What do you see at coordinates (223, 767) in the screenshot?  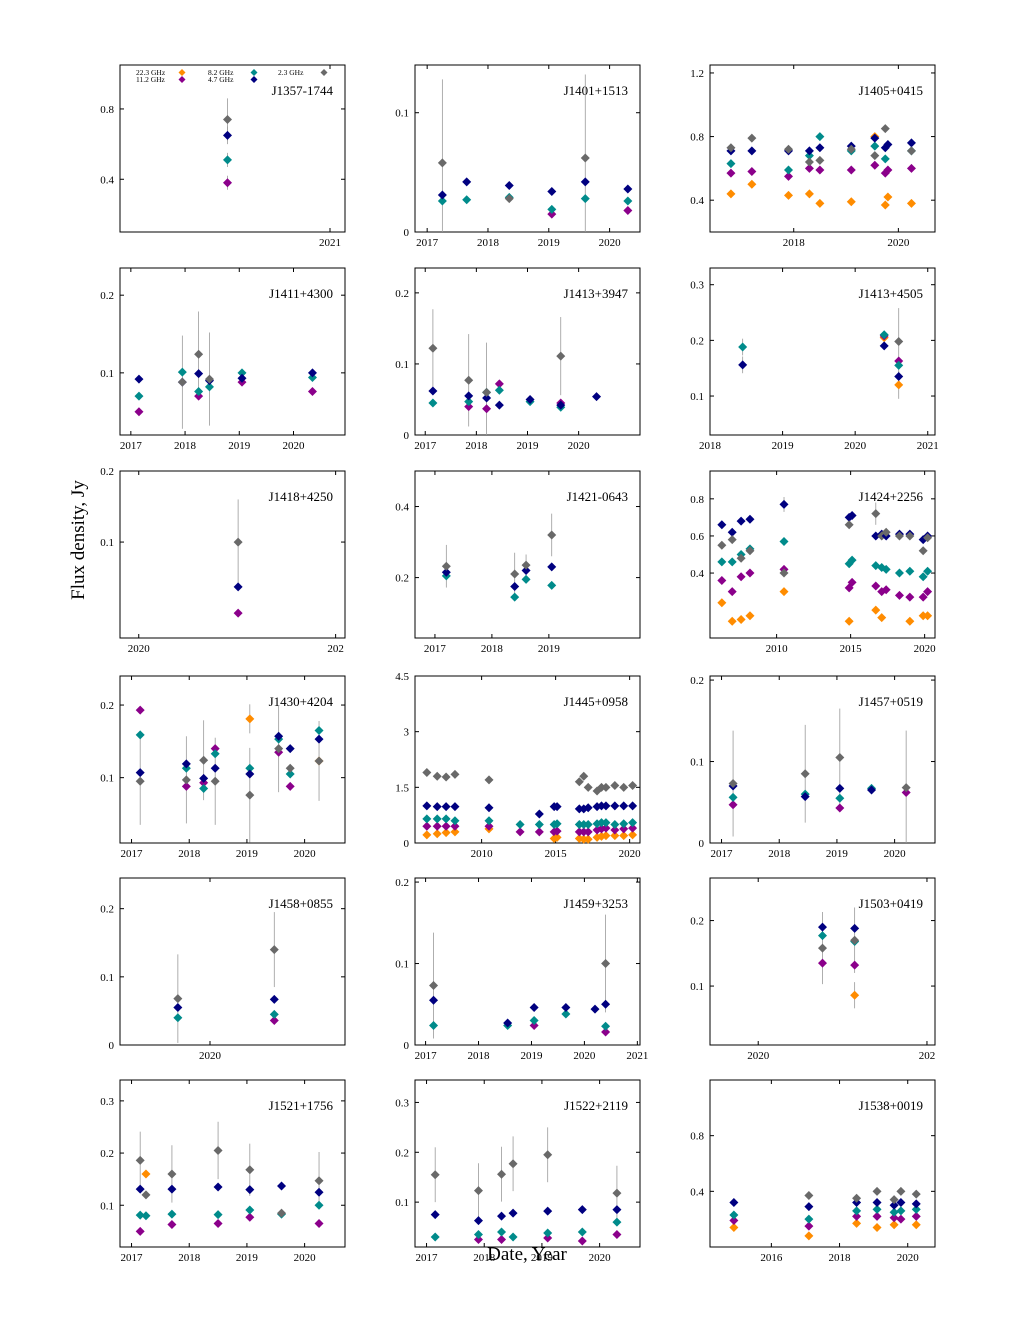 I see `panel-j1430-4204: 2017 2018 2019 2020 0.1 0.2 J1430+4204` at bounding box center [223, 767].